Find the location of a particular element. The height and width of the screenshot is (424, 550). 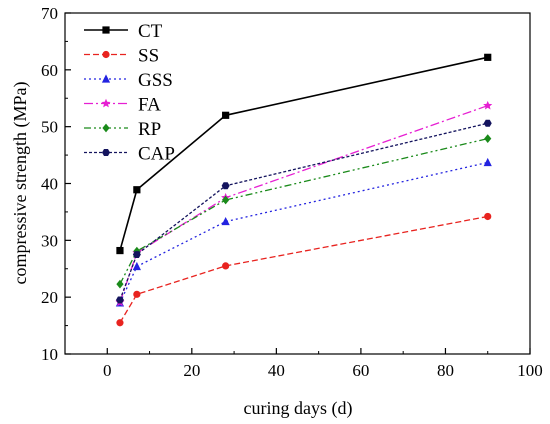

legend-marker-cap is located at coordinates (106, 152).